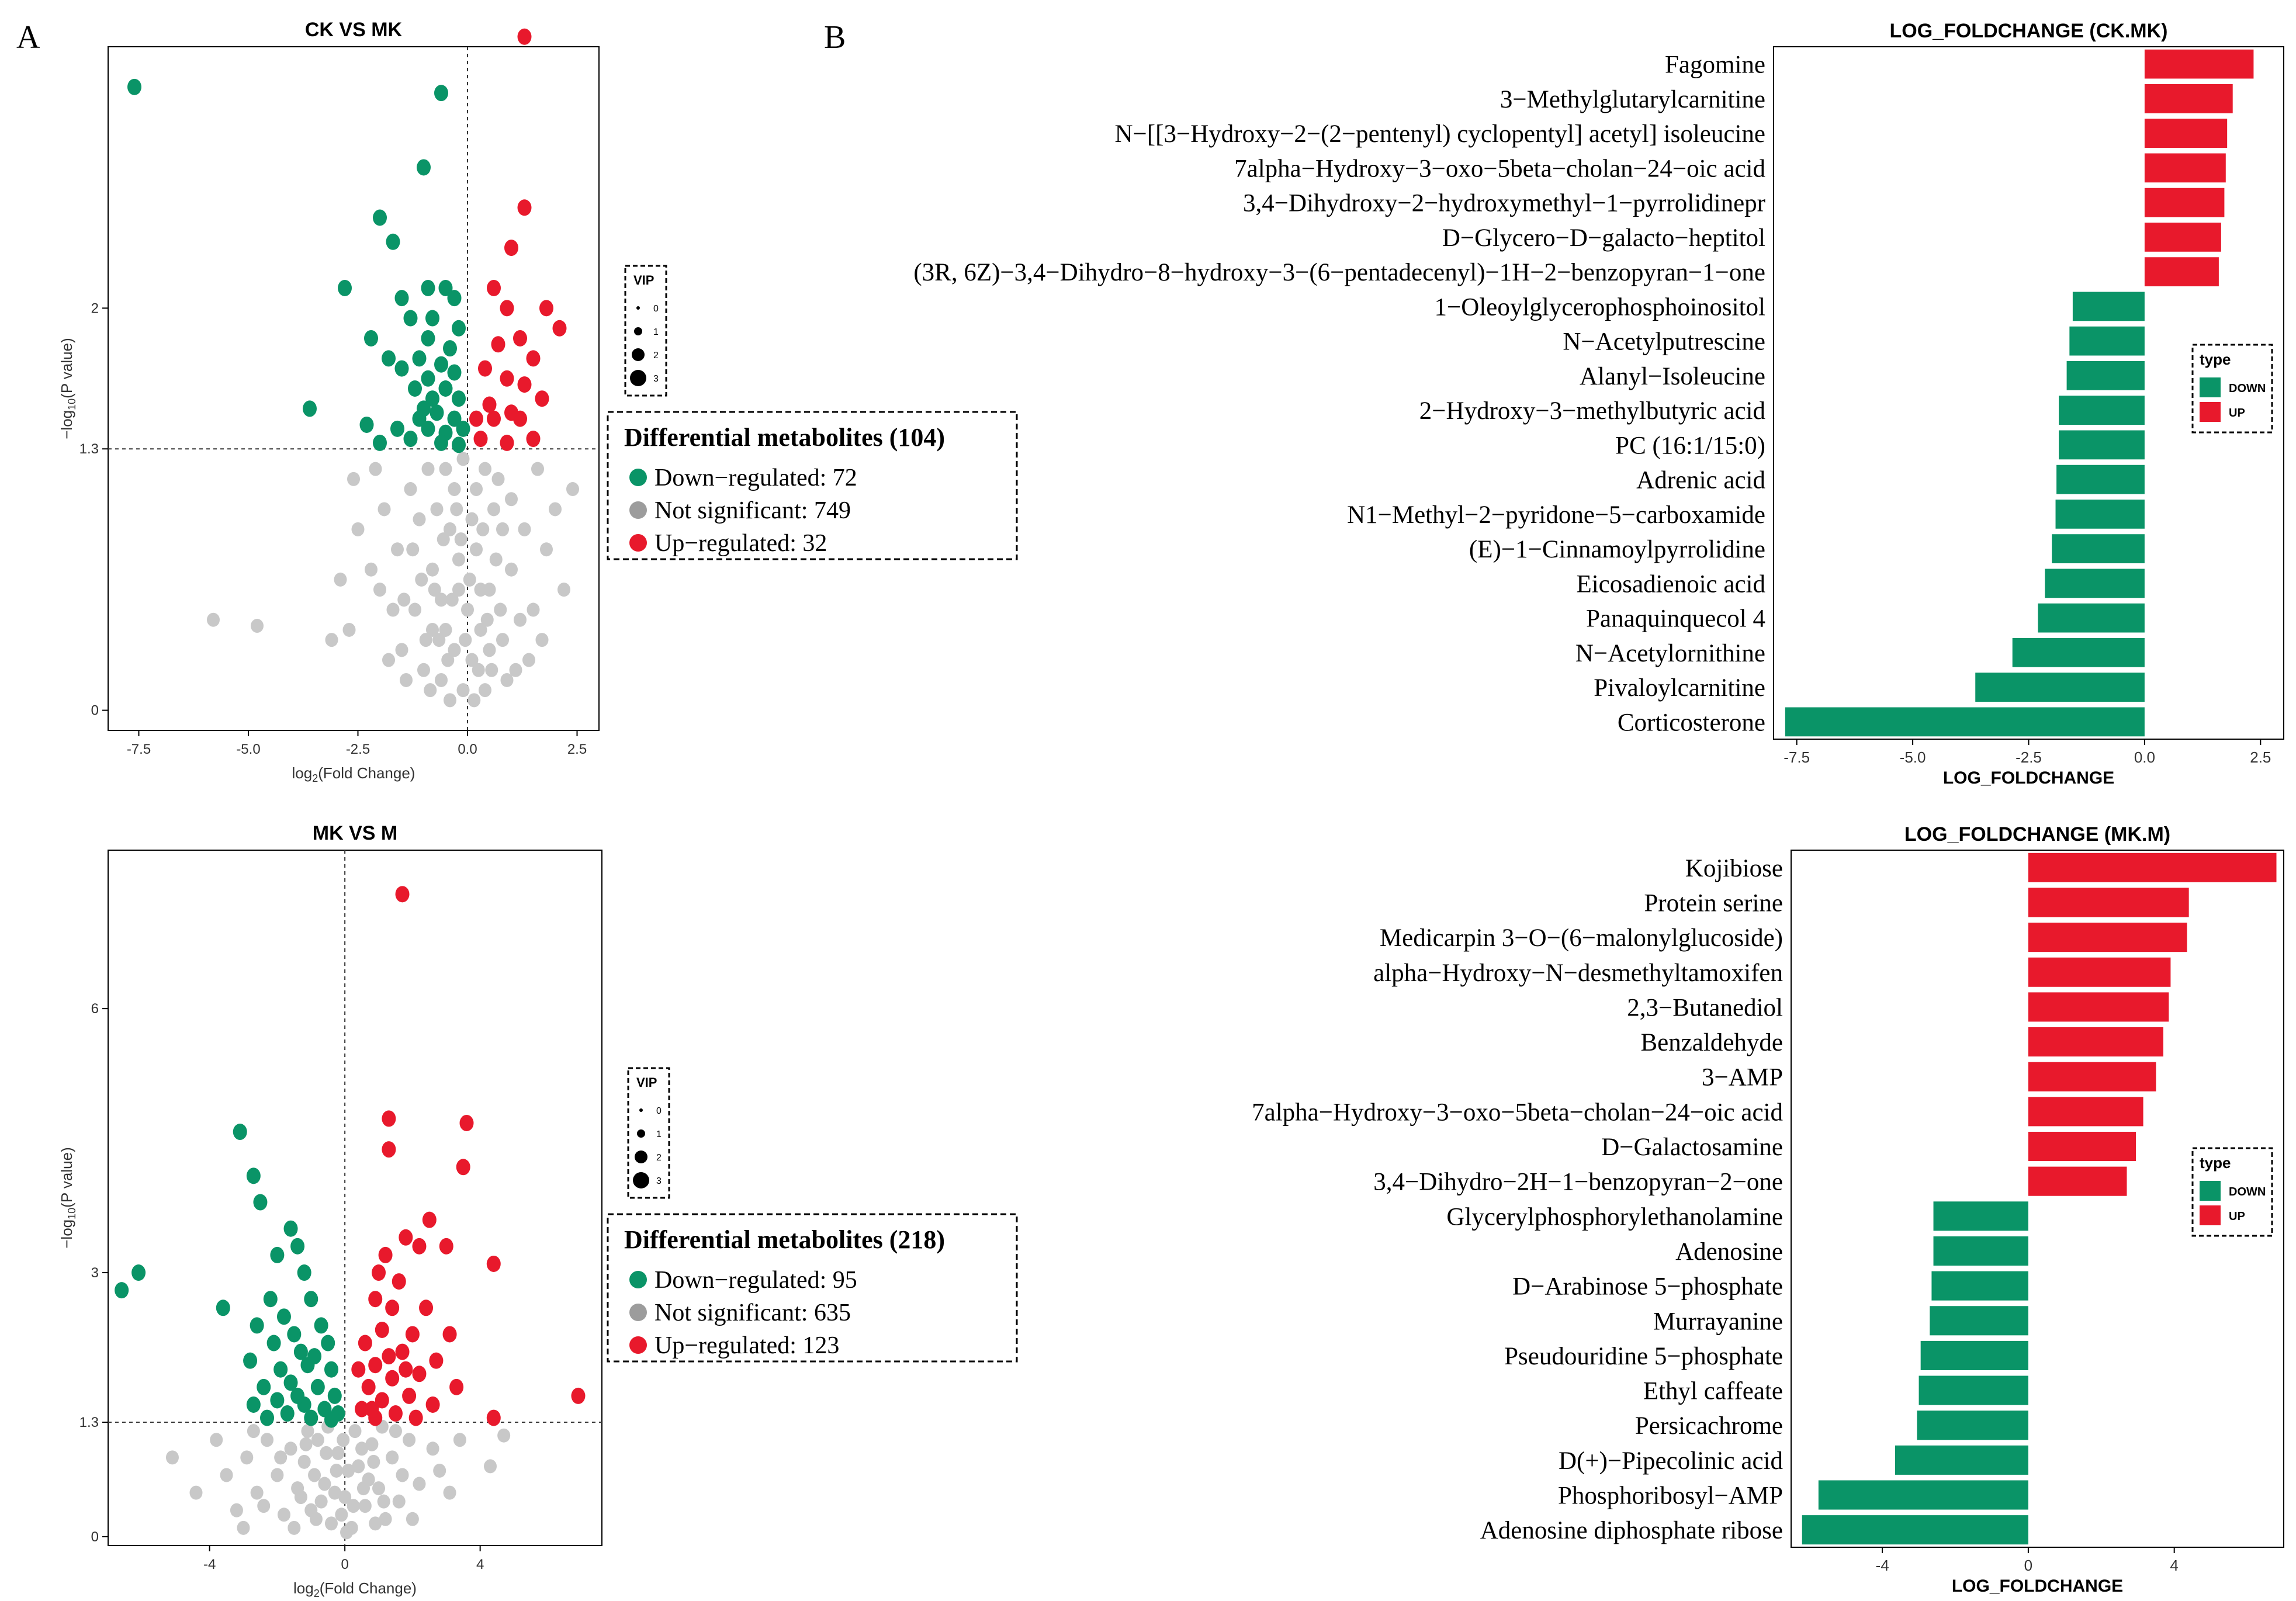 The width and height of the screenshot is (2296, 1601). What do you see at coordinates (638, 510) in the screenshot?
I see `summary-dot-ns` at bounding box center [638, 510].